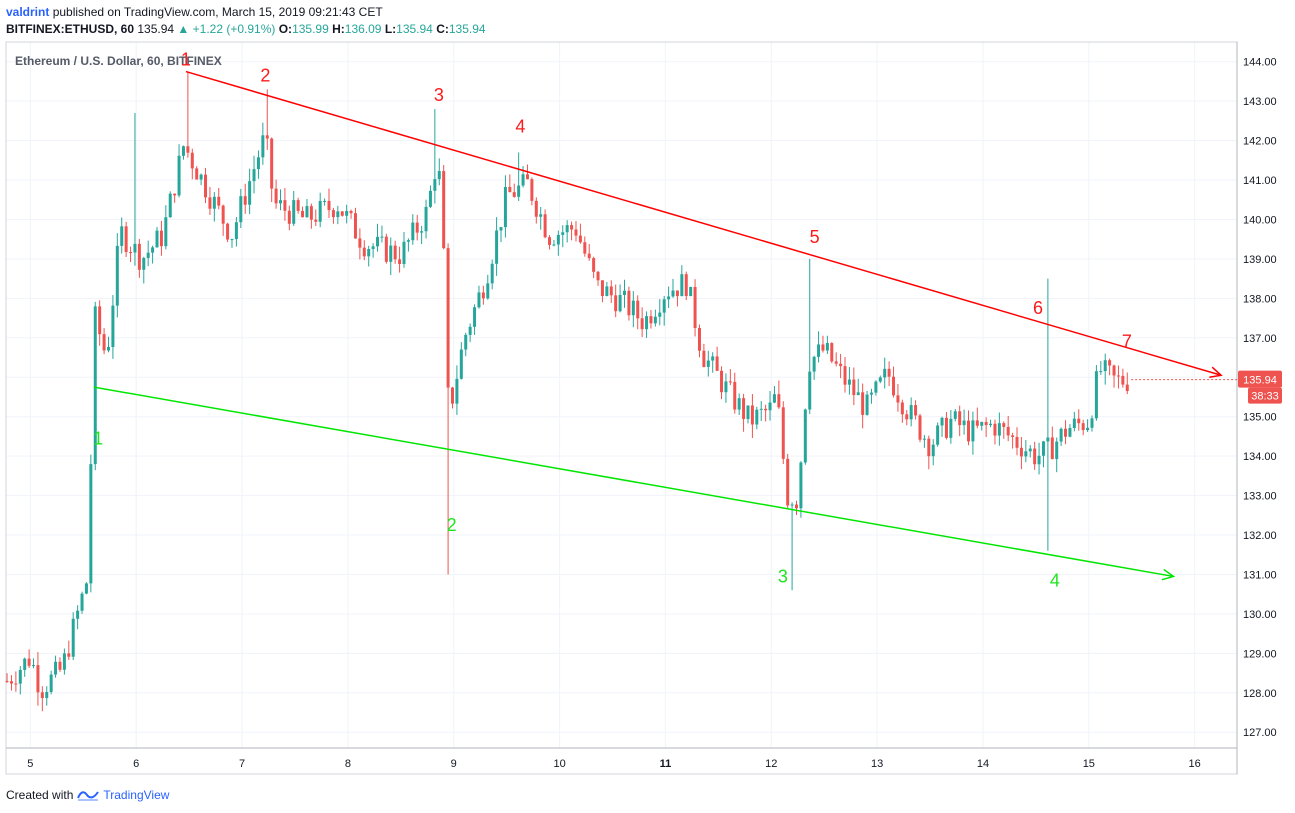  What do you see at coordinates (136, 795) in the screenshot?
I see `tradingview-brand-link: TradingView` at bounding box center [136, 795].